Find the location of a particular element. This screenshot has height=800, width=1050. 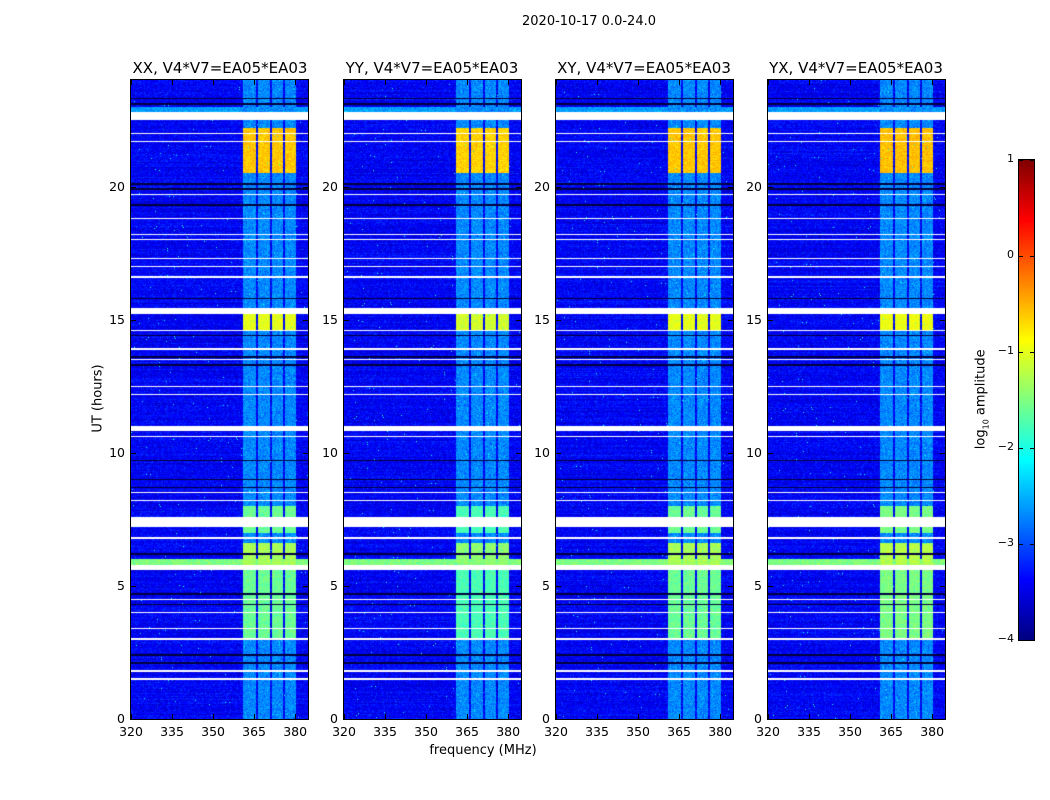

heatmap-yy is located at coordinates (432, 399).